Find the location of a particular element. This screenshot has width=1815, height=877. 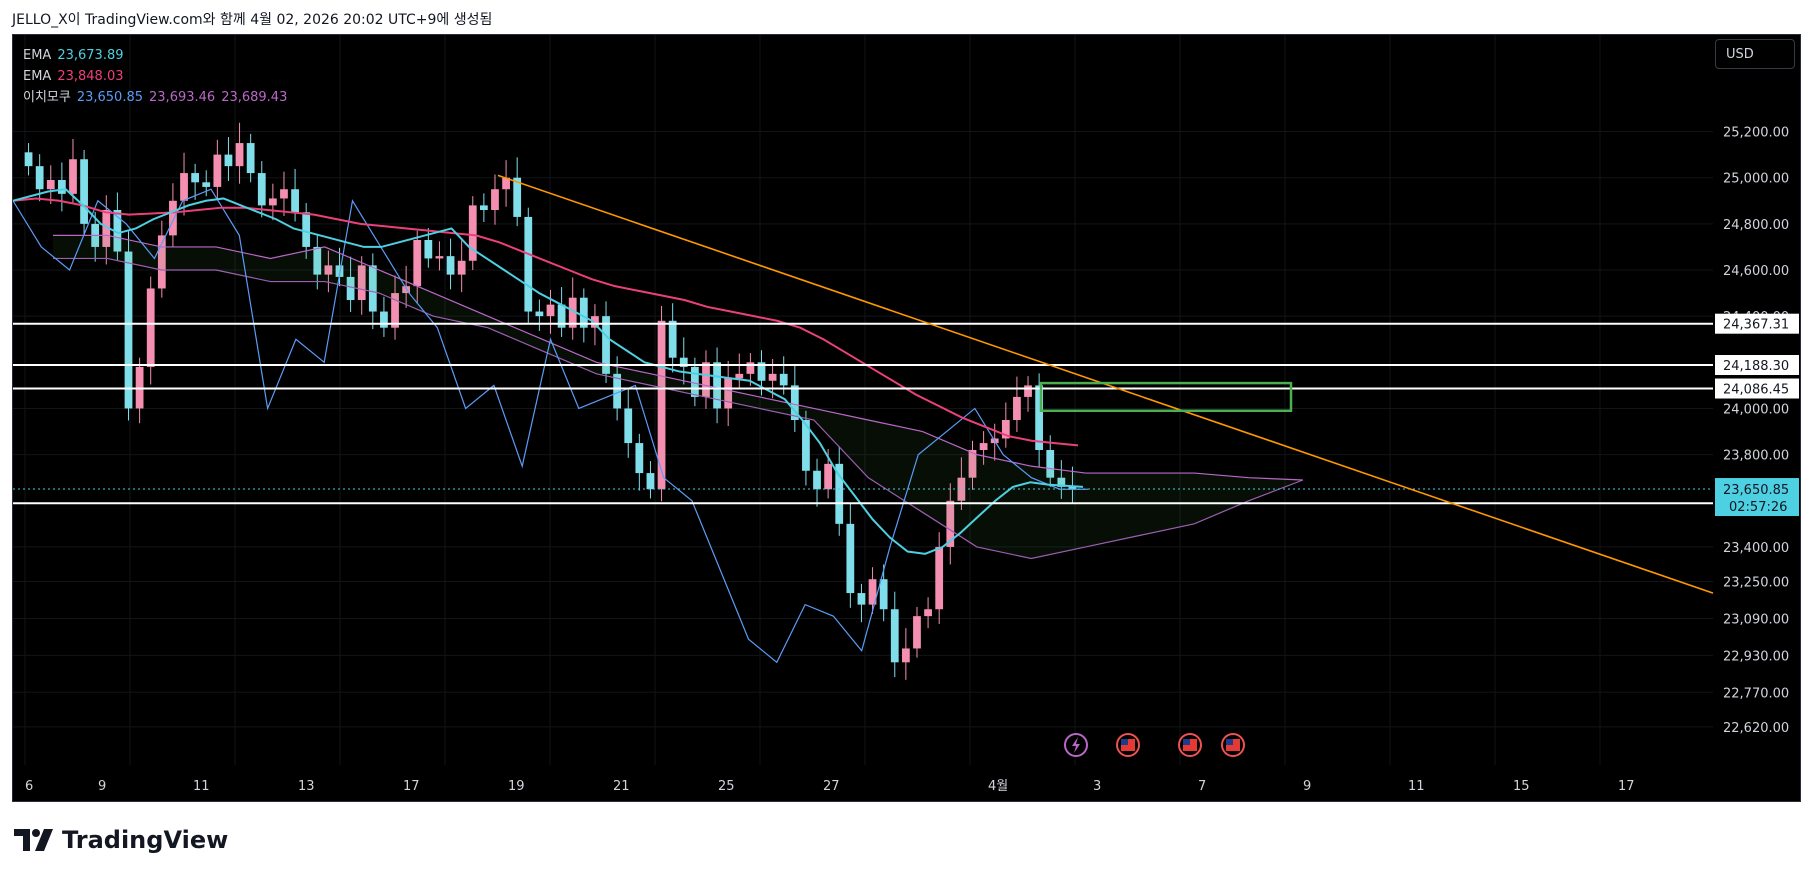

y-tick-label: 24,800.00 is located at coordinates (1756, 225).